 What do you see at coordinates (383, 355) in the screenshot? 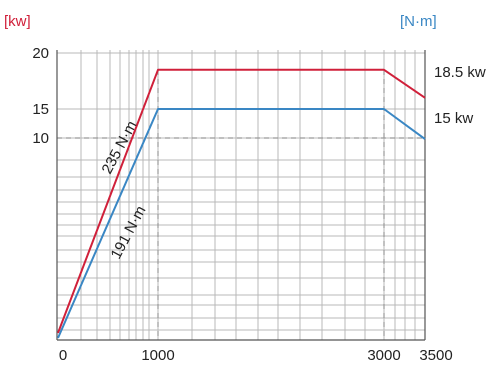
I see `x-tick-label: 3000` at bounding box center [383, 355].